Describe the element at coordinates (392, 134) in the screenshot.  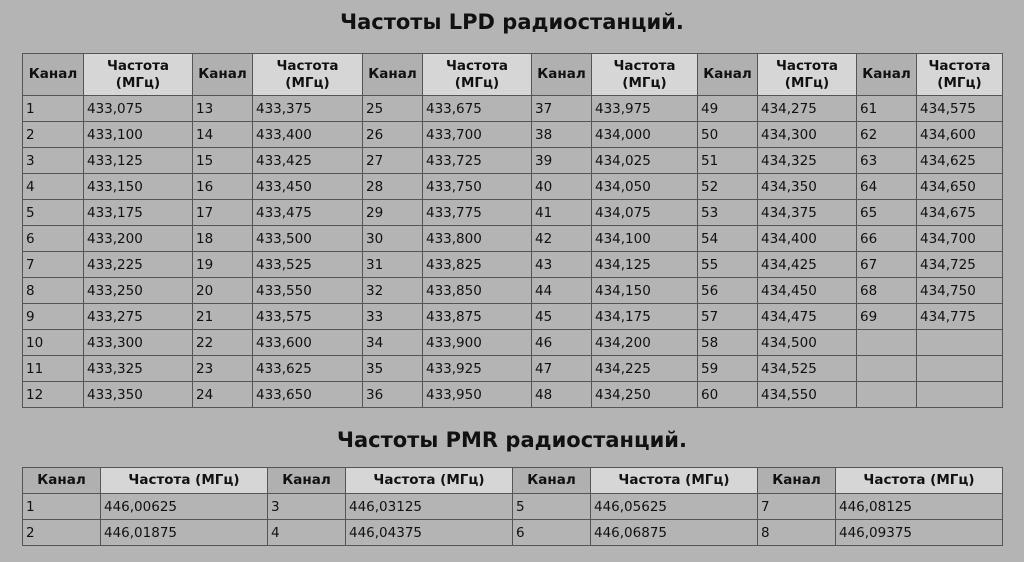
I see `channel-cell: 26` at that location.